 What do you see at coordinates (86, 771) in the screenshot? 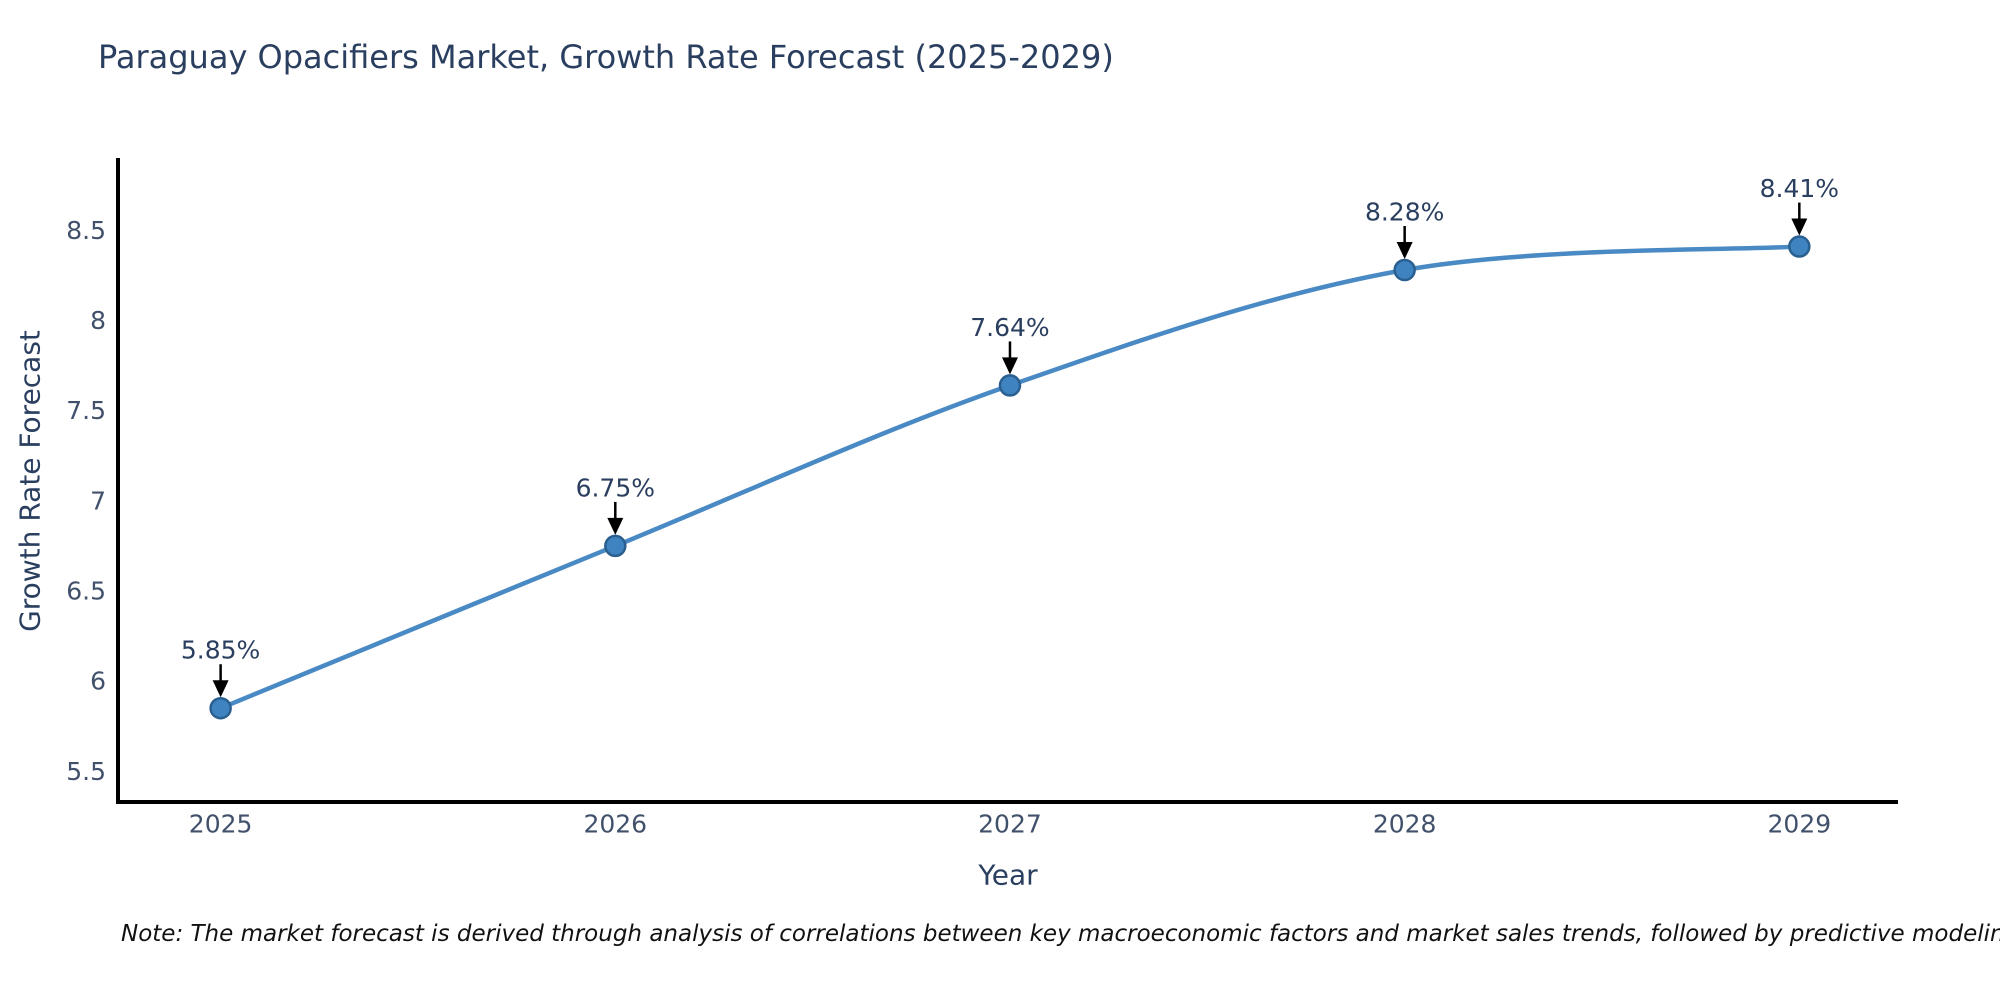
I see `y-tick-label: 5.5` at bounding box center [86, 771].